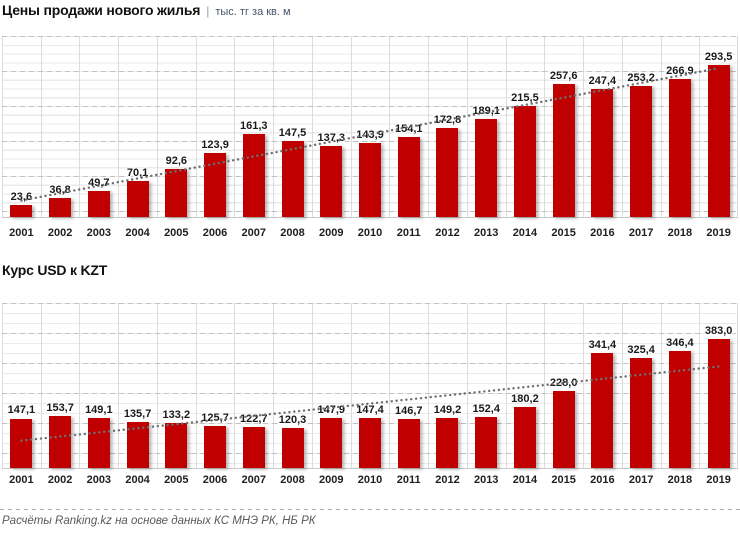 The image size is (740, 541). What do you see at coordinates (370, 509) in the screenshot?
I see `footer-separator` at bounding box center [370, 509].